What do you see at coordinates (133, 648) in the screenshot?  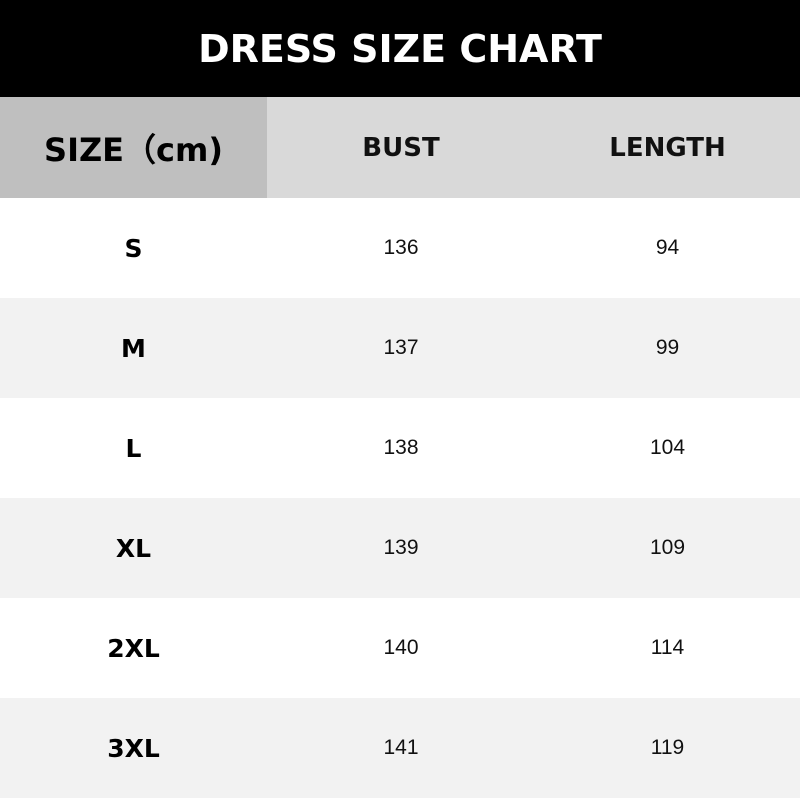 I see `size-cell: 2XL` at bounding box center [133, 648].